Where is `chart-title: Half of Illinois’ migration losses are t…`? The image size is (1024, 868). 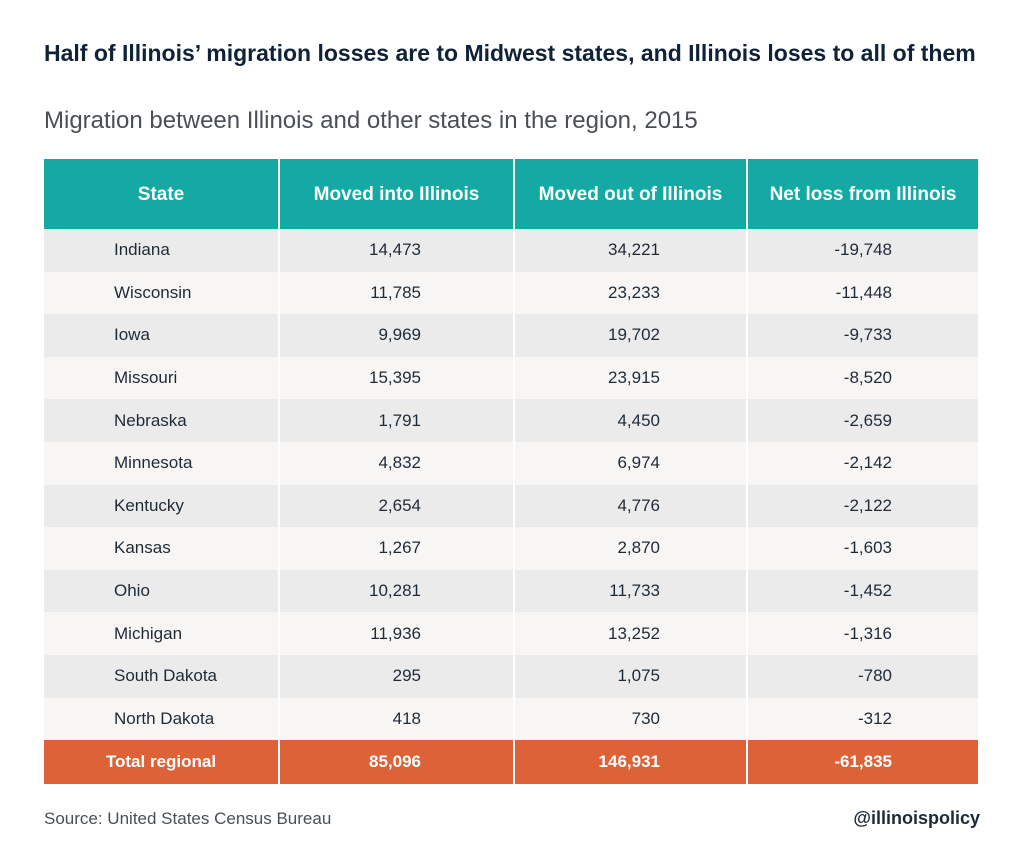 chart-title: Half of Illinois’ migration losses are t… is located at coordinates (510, 53).